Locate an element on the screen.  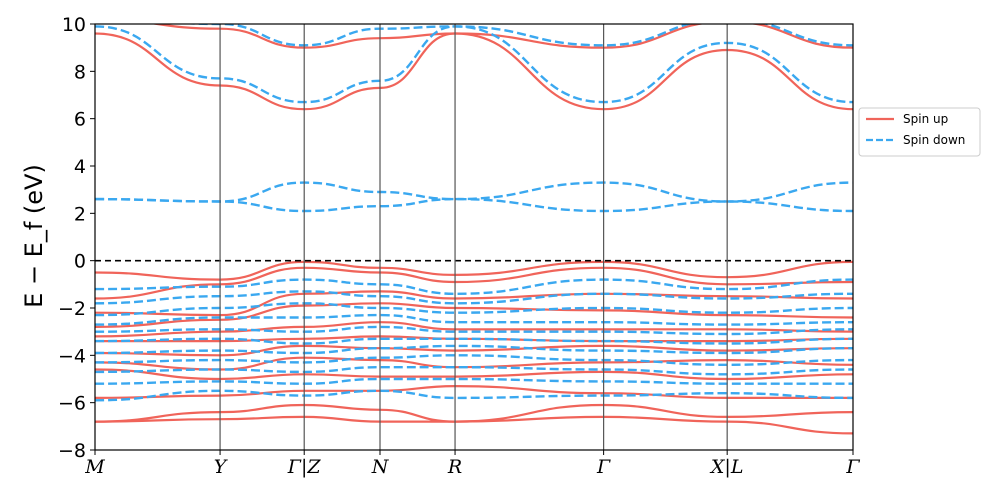
x-tick-label: N is located at coordinates (380, 467).